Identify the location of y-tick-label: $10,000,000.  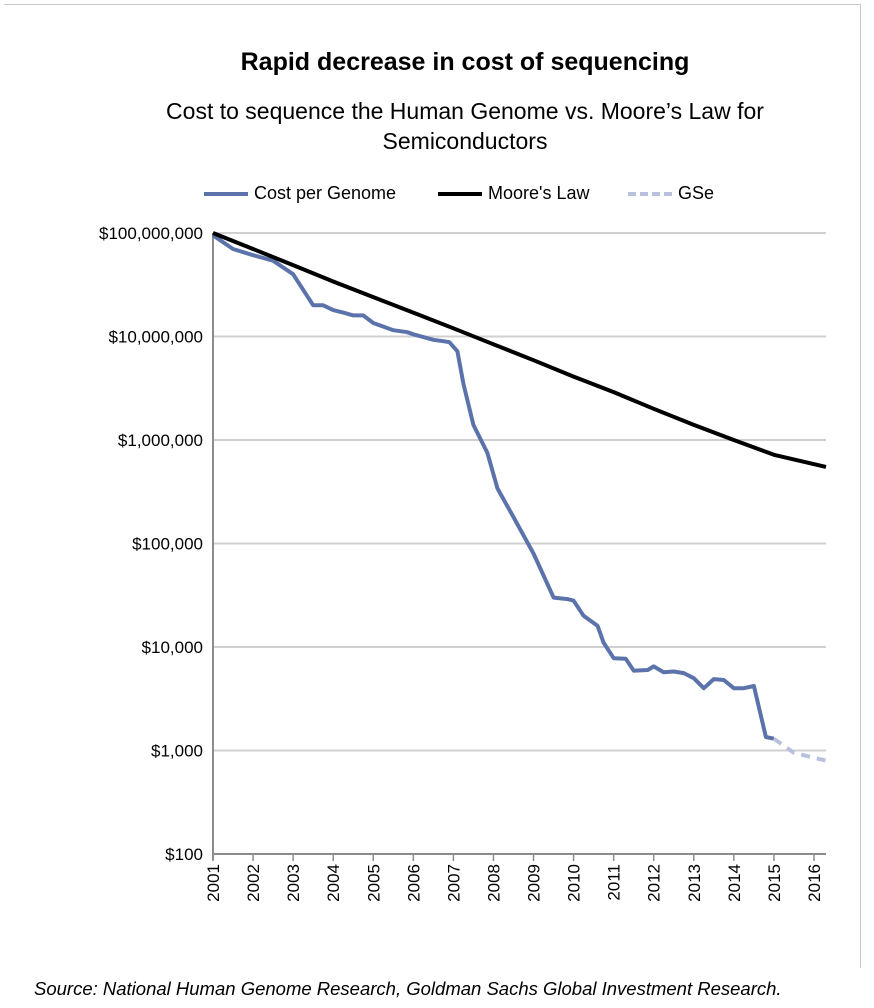
(155, 337).